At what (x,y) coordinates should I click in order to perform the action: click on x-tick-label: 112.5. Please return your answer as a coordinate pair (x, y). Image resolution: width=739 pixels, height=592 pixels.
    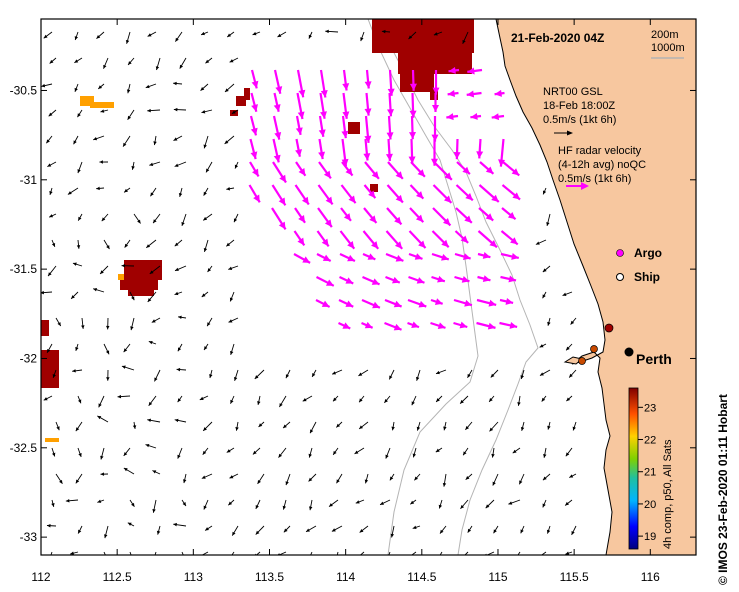
    Looking at the image, I should click on (117, 577).